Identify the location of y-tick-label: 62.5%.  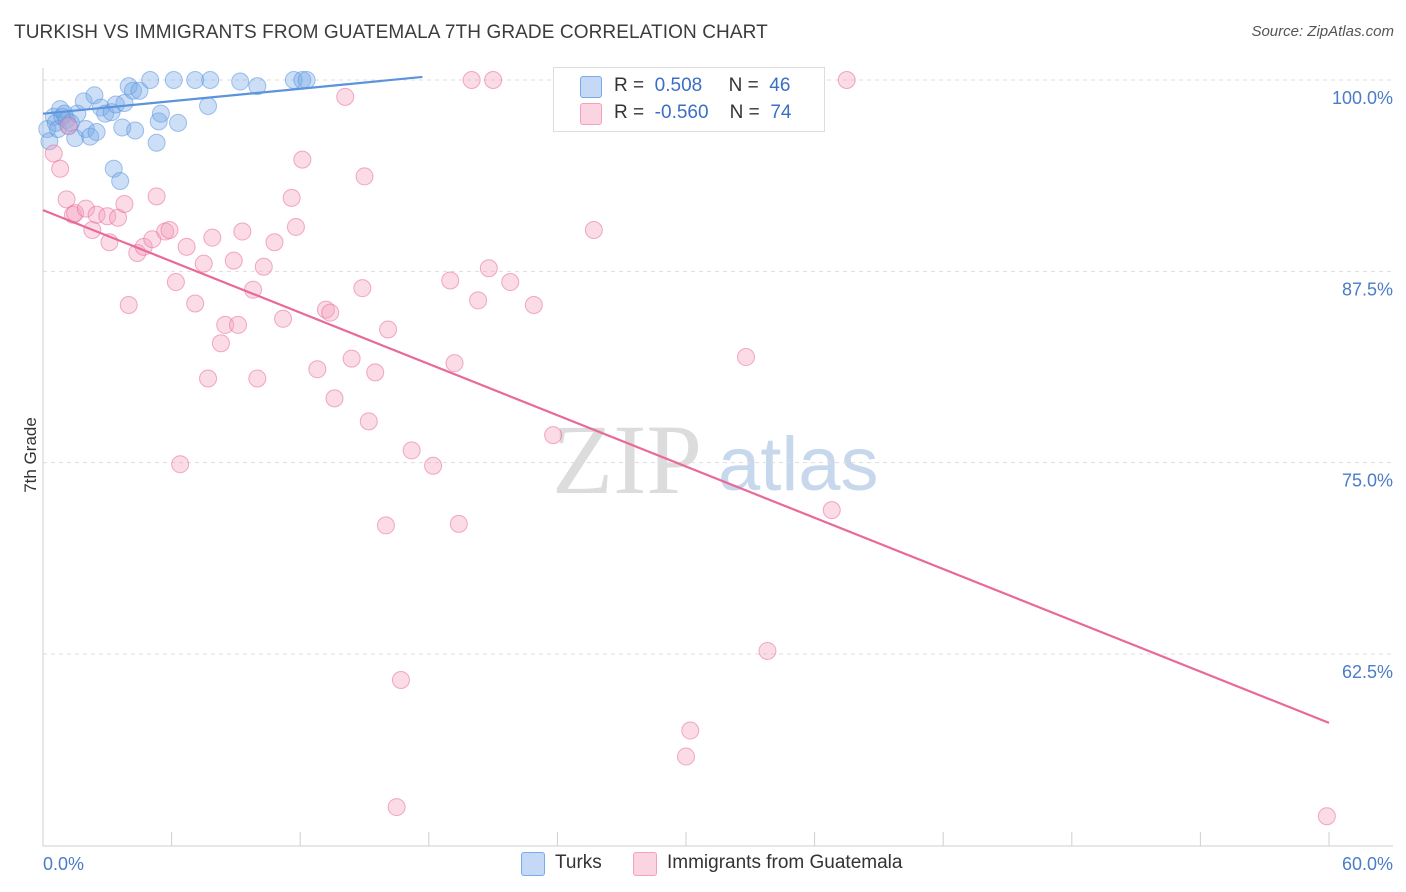
(1367, 672).